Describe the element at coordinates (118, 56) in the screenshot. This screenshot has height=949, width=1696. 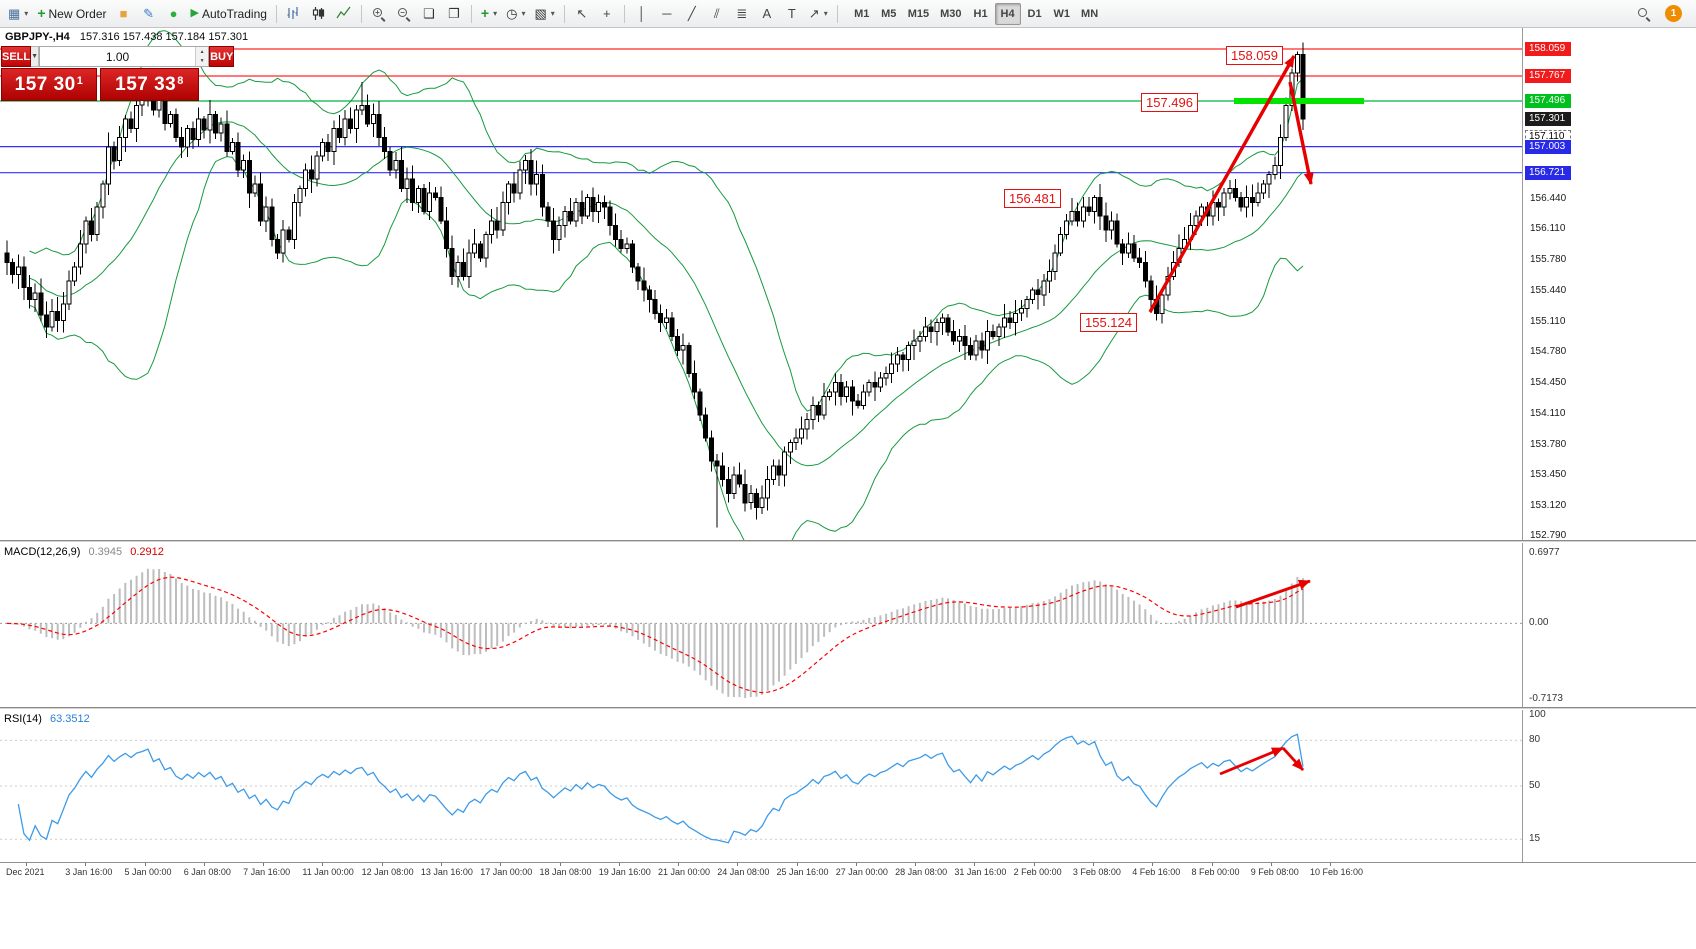
I see `volume-input` at that location.